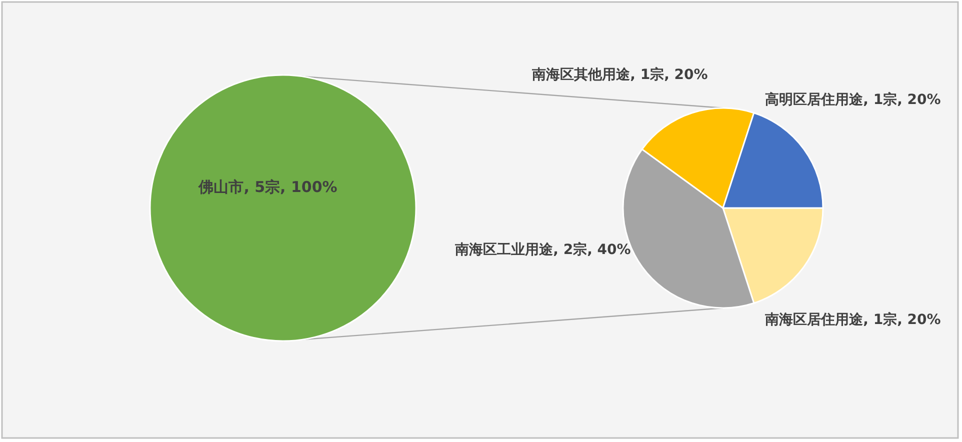  I want to click on slice-label: 高明区居住用途, 1宗, 20%, so click(853, 100).